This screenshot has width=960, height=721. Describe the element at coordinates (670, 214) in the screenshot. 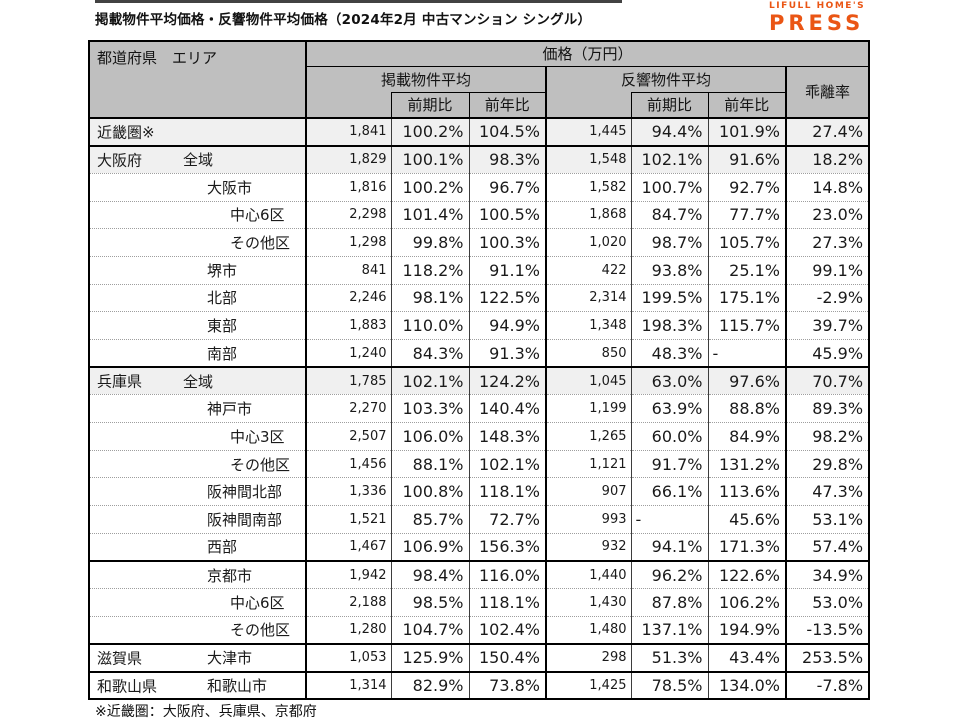

I see `response-prev-period: 84.7%` at that location.